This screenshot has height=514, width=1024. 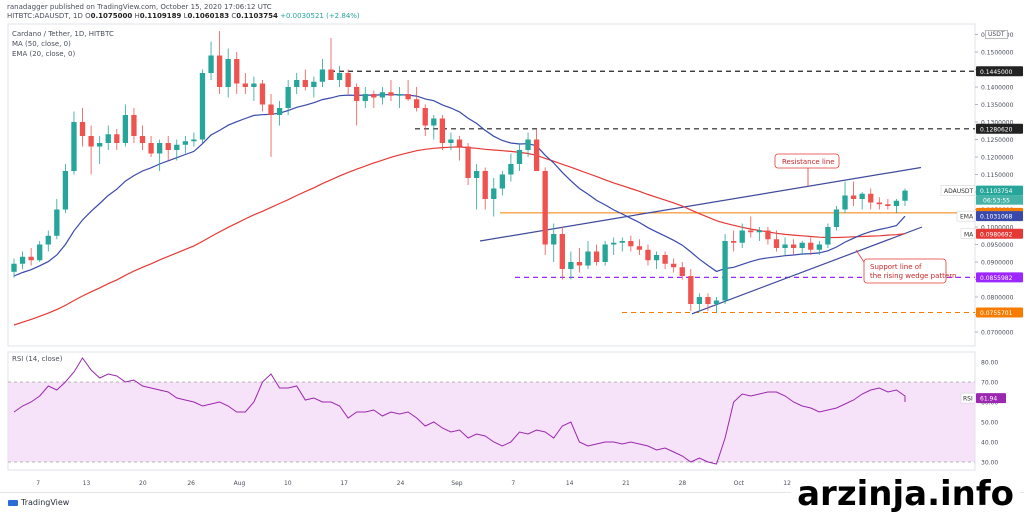 What do you see at coordinates (997, 123) in the screenshot?
I see `price-tick-label: 0.1300000` at bounding box center [997, 123].